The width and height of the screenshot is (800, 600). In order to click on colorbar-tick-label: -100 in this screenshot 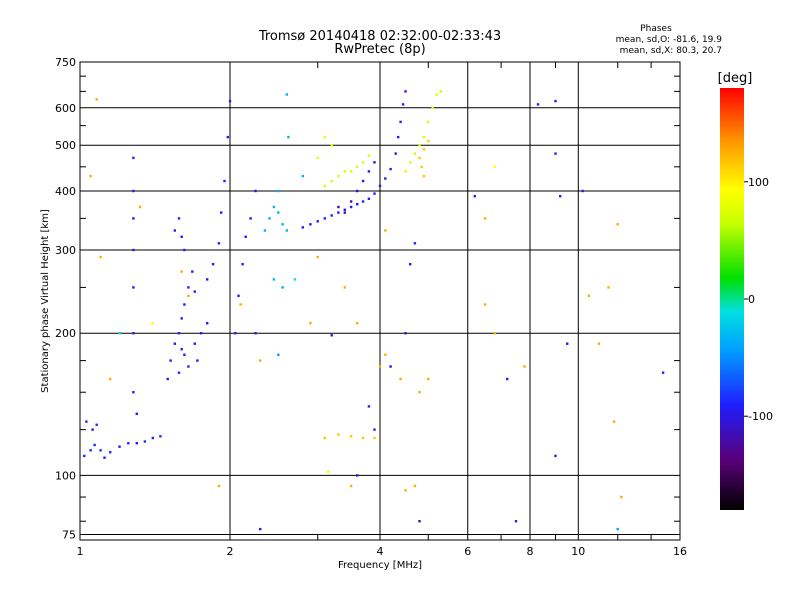, I will do `click(760, 416)`.